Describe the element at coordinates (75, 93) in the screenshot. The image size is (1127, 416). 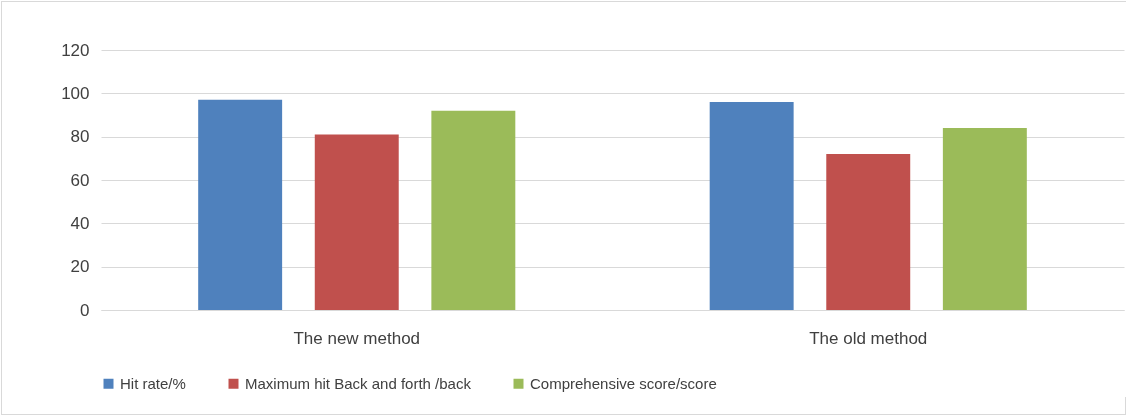
I see `y-tick-label: 100` at that location.